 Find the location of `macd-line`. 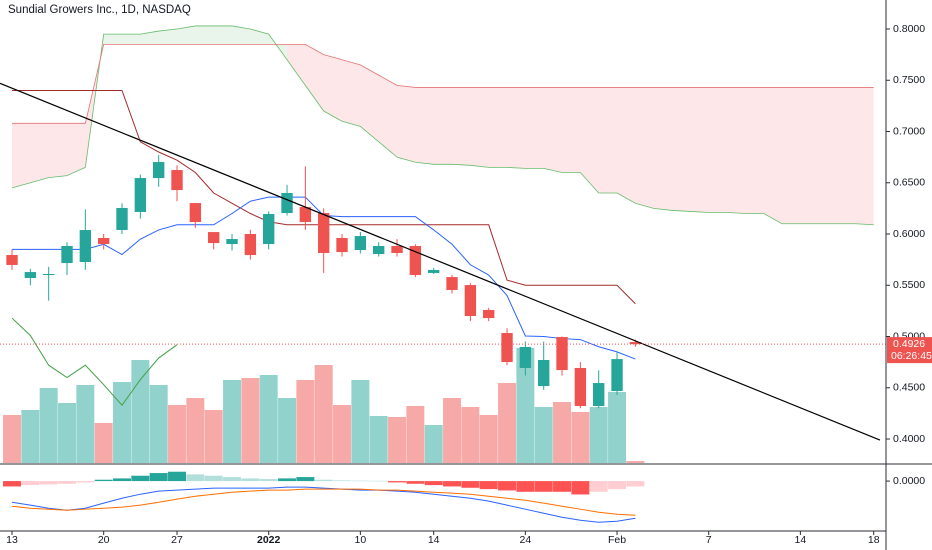

macd-line is located at coordinates (323, 504).